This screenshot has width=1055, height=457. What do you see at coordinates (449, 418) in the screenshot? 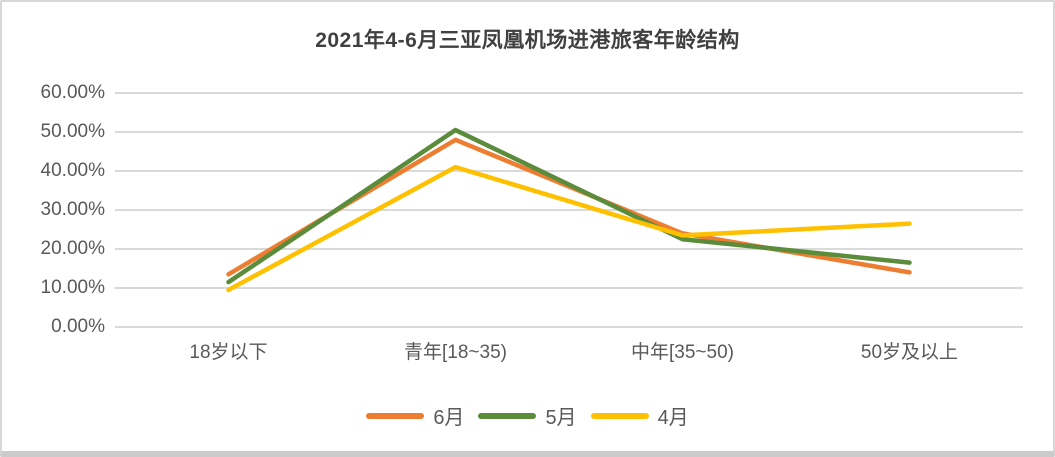
I see `legend-label: 6月` at bounding box center [449, 418].